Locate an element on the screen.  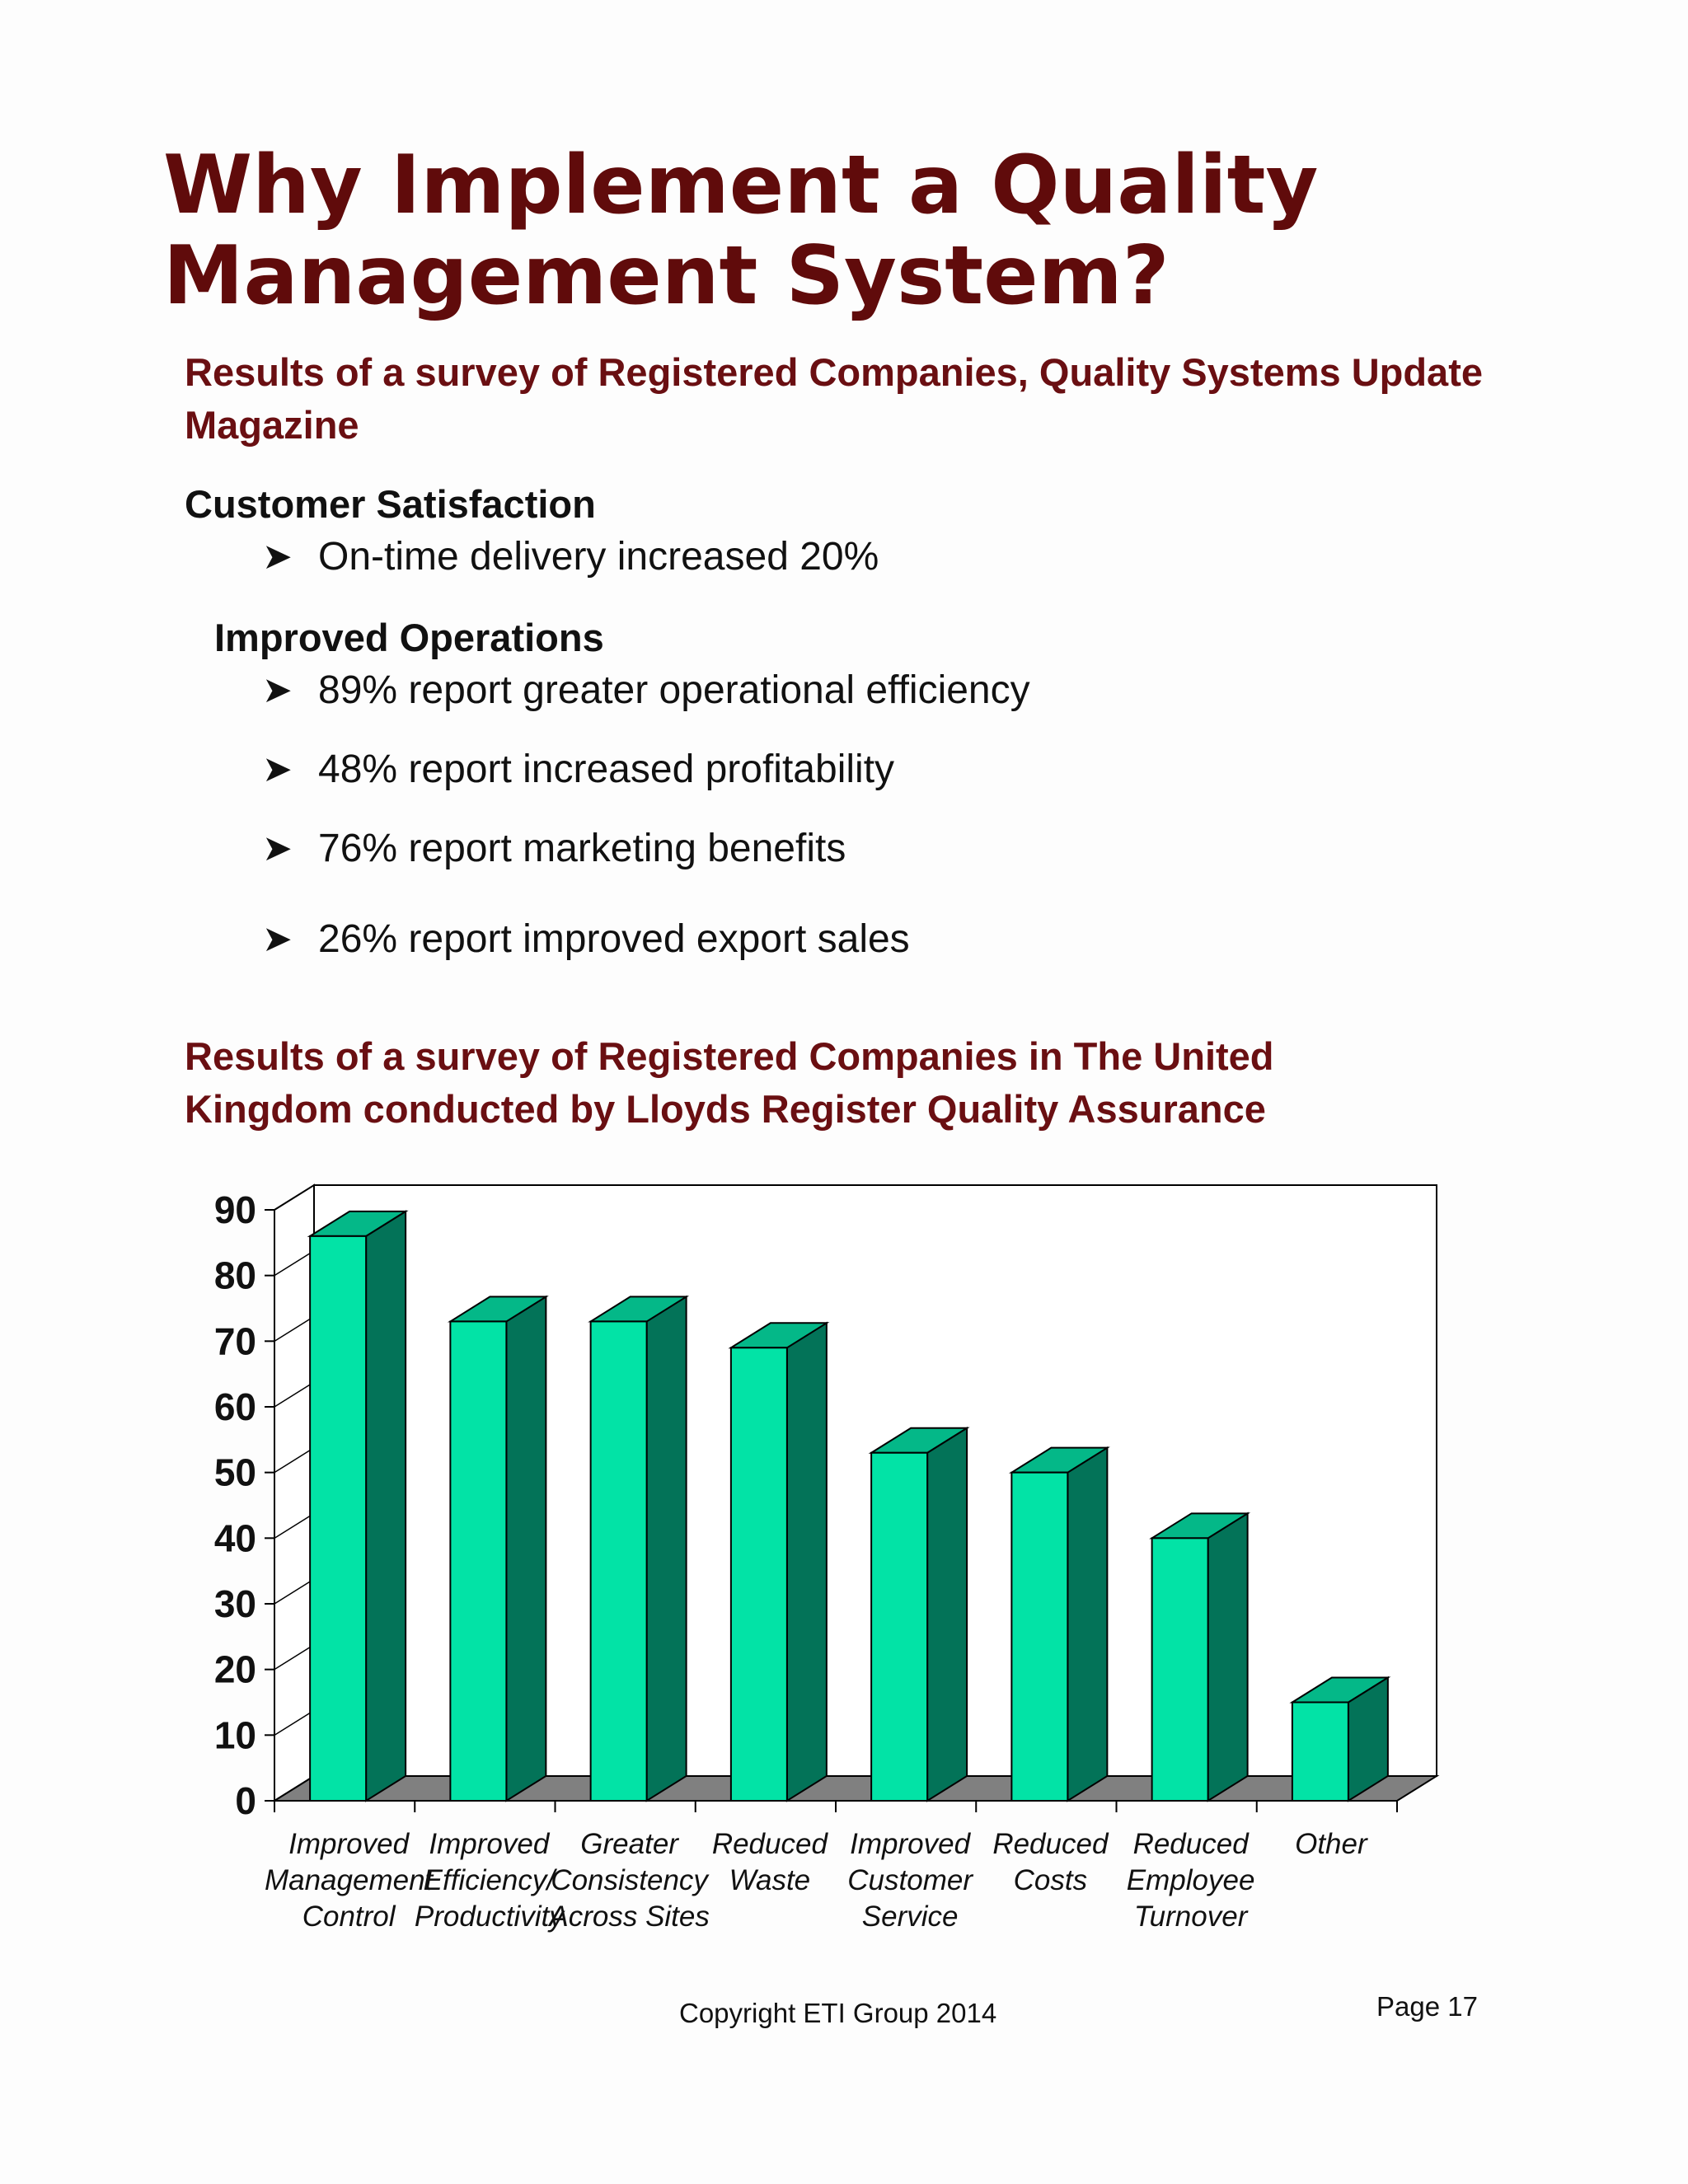
bullet-text: 76% report marketing benefits is located at coordinates (582, 848).